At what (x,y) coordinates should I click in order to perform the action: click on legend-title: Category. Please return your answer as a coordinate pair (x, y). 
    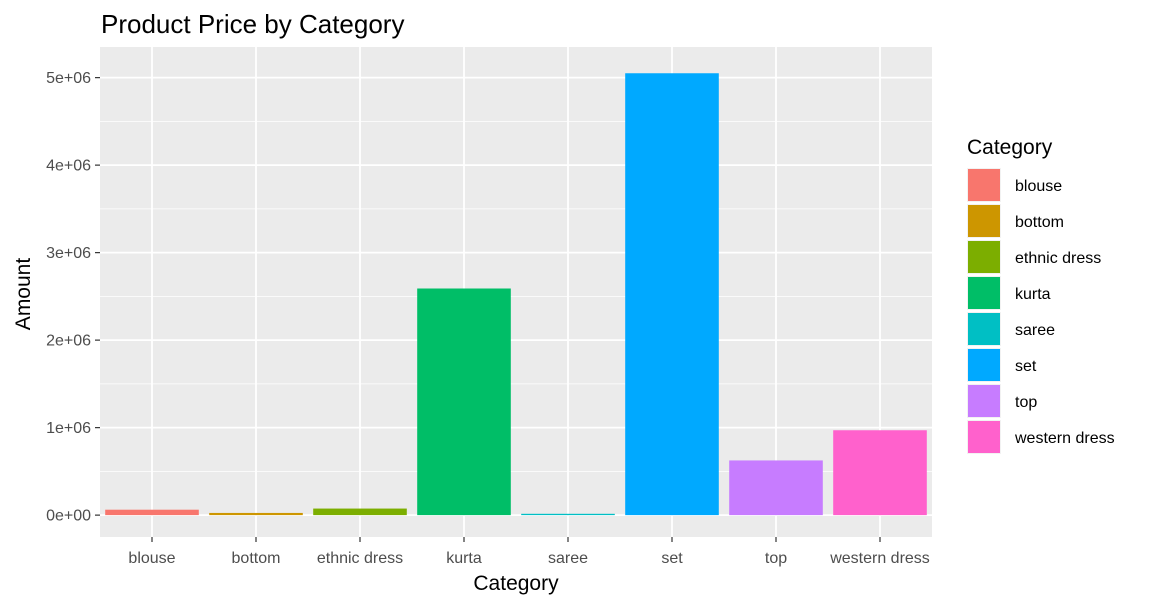
    Looking at the image, I should click on (1010, 147).